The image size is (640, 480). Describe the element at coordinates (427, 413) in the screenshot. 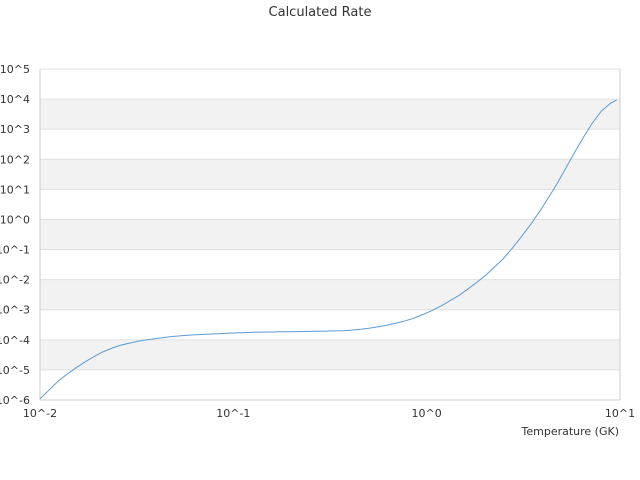

I see `x-tick-label: 10^0` at that location.